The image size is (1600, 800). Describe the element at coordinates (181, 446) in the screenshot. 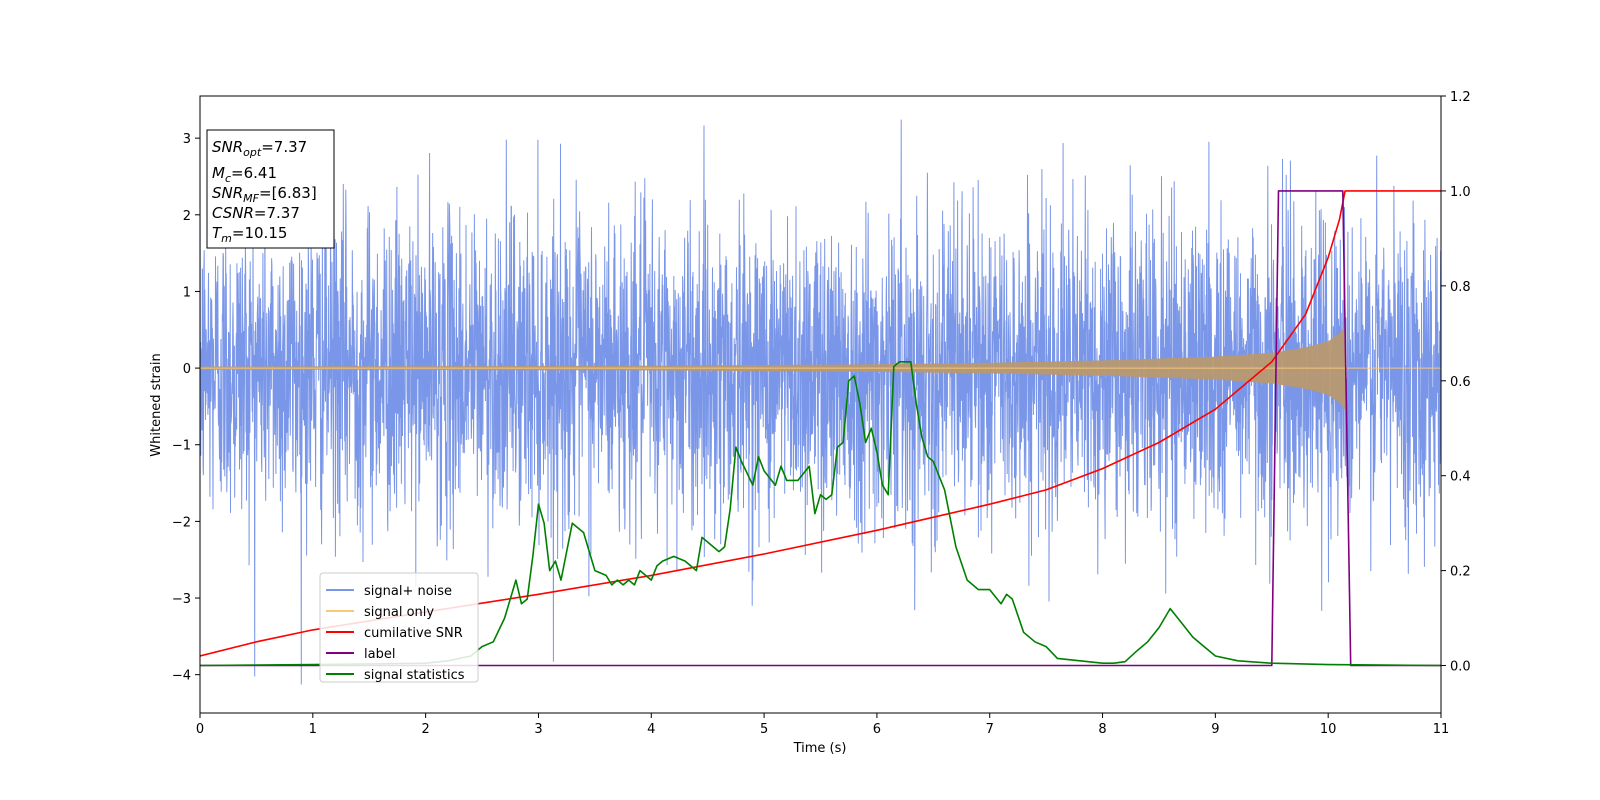

I see `y-tick-label: −1` at that location.